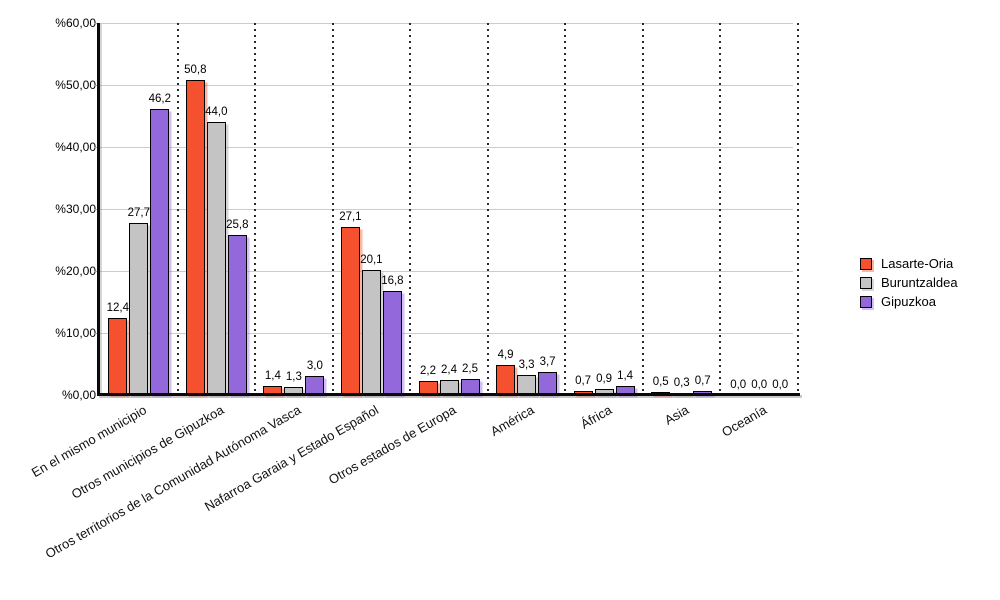  I want to click on y-tick-label: %30,00, so click(75, 209).